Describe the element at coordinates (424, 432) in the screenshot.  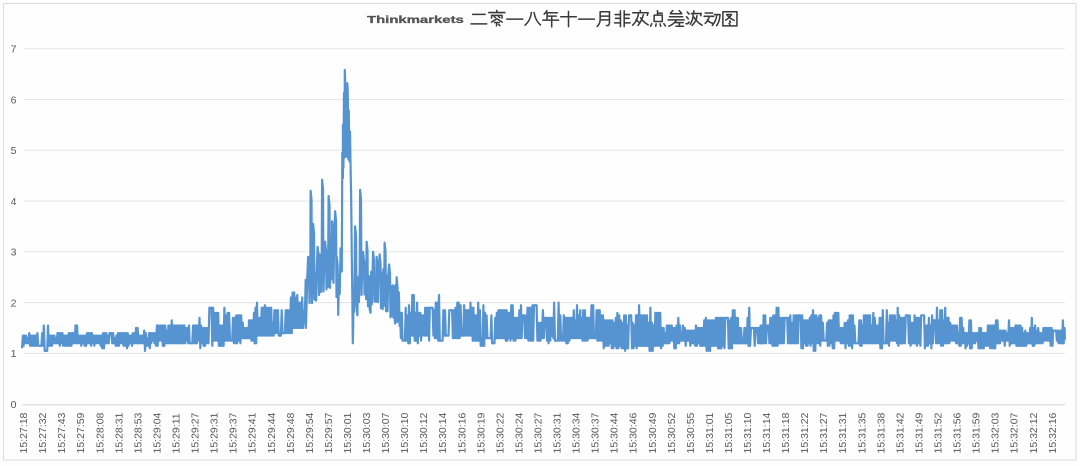
I see `svg-text: 15:30:12` at that location.